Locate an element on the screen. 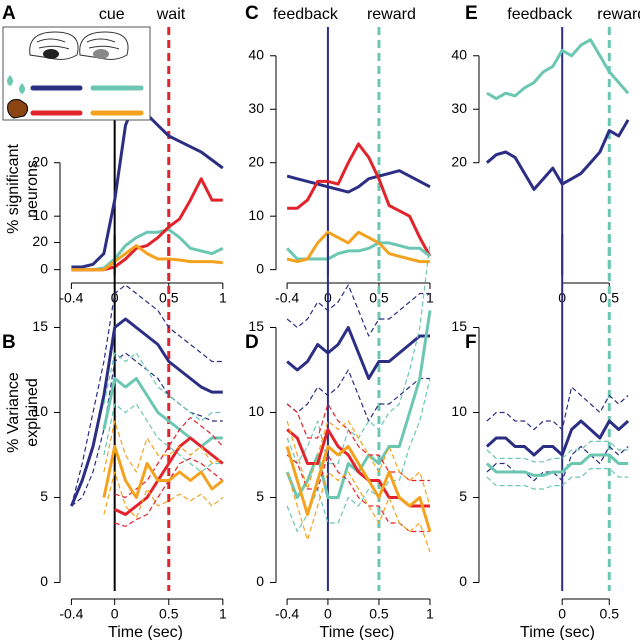 The image size is (640, 640). panel-letter: C is located at coordinates (252, 13).